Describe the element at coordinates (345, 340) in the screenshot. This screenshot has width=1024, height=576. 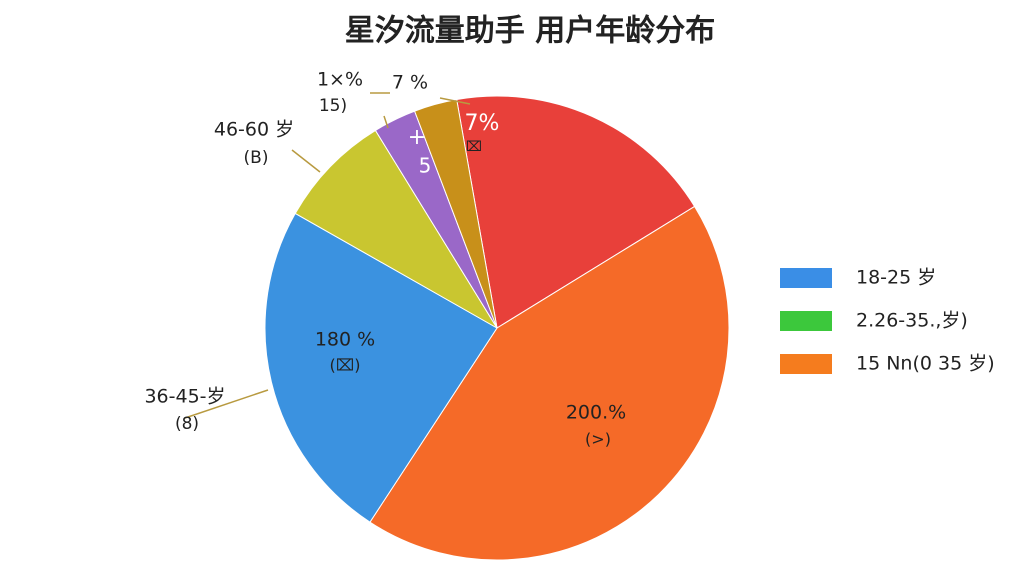
I see `annotation: 180 %` at that location.